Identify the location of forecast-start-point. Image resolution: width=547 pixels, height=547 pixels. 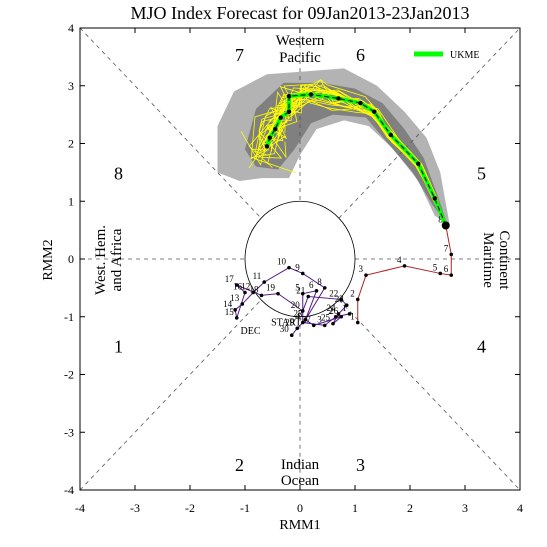
(445, 225).